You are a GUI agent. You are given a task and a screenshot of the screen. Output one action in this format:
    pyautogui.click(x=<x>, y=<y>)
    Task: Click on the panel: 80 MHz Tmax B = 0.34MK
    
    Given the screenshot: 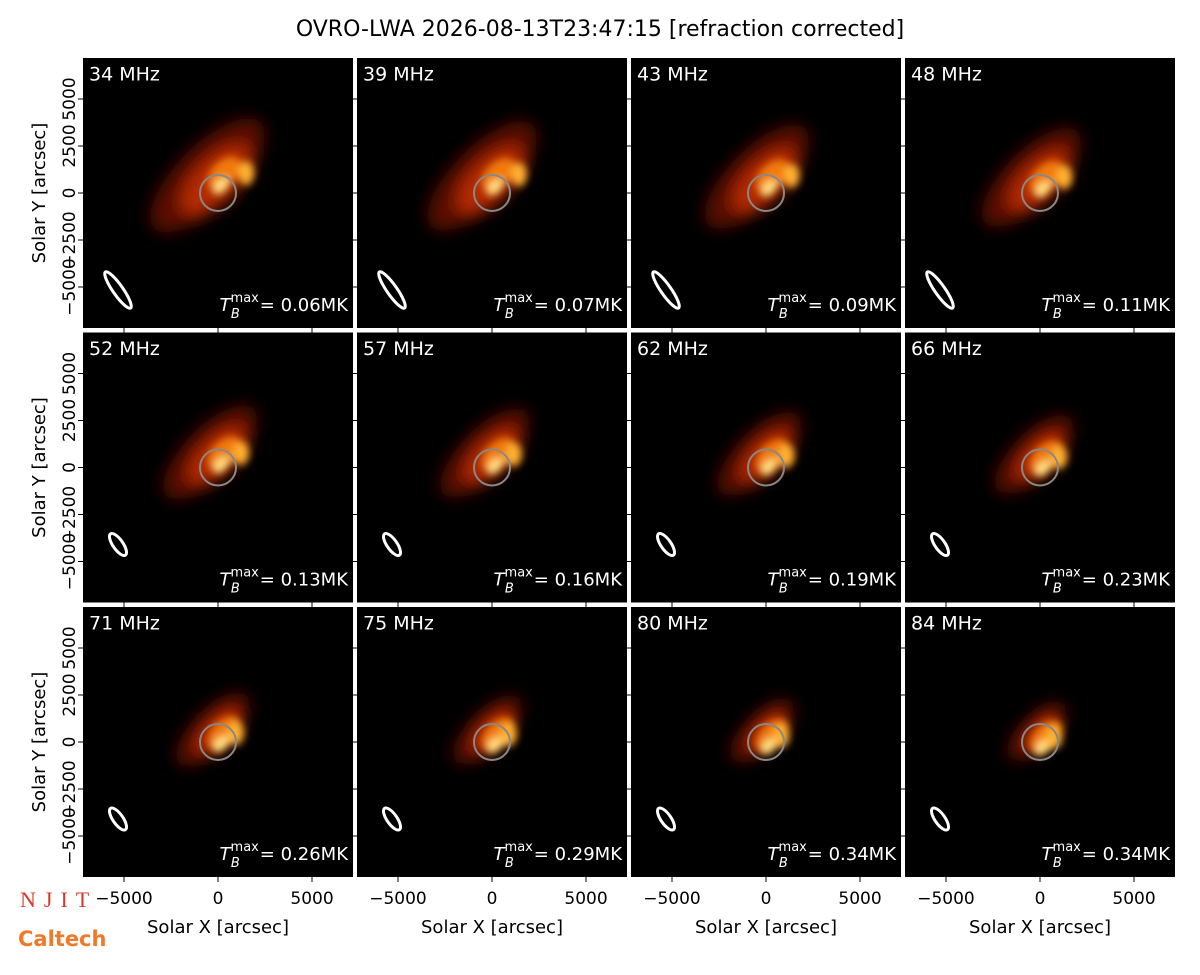 What is the action you would take?
    pyautogui.click(x=766, y=742)
    